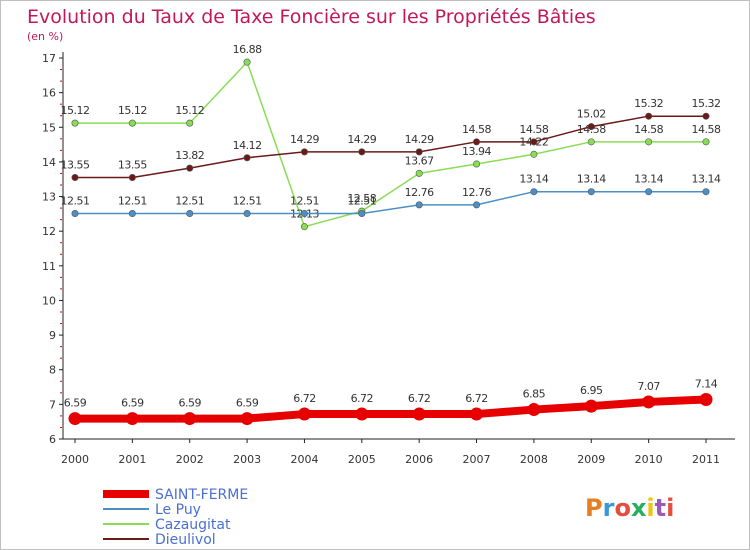 Image resolution: width=750 pixels, height=550 pixels. Describe the element at coordinates (629, 508) in the screenshot. I see `proxiti-logo-text: Proxiti` at that location.